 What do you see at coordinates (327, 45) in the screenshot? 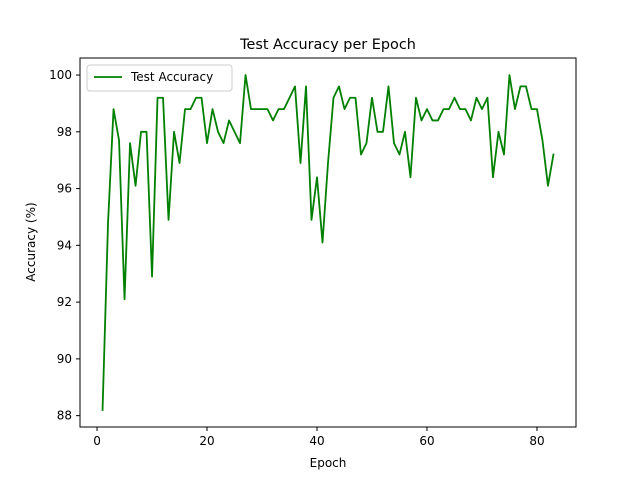
I see `chart-title: Test Accuracy per Epoch` at bounding box center [327, 45].